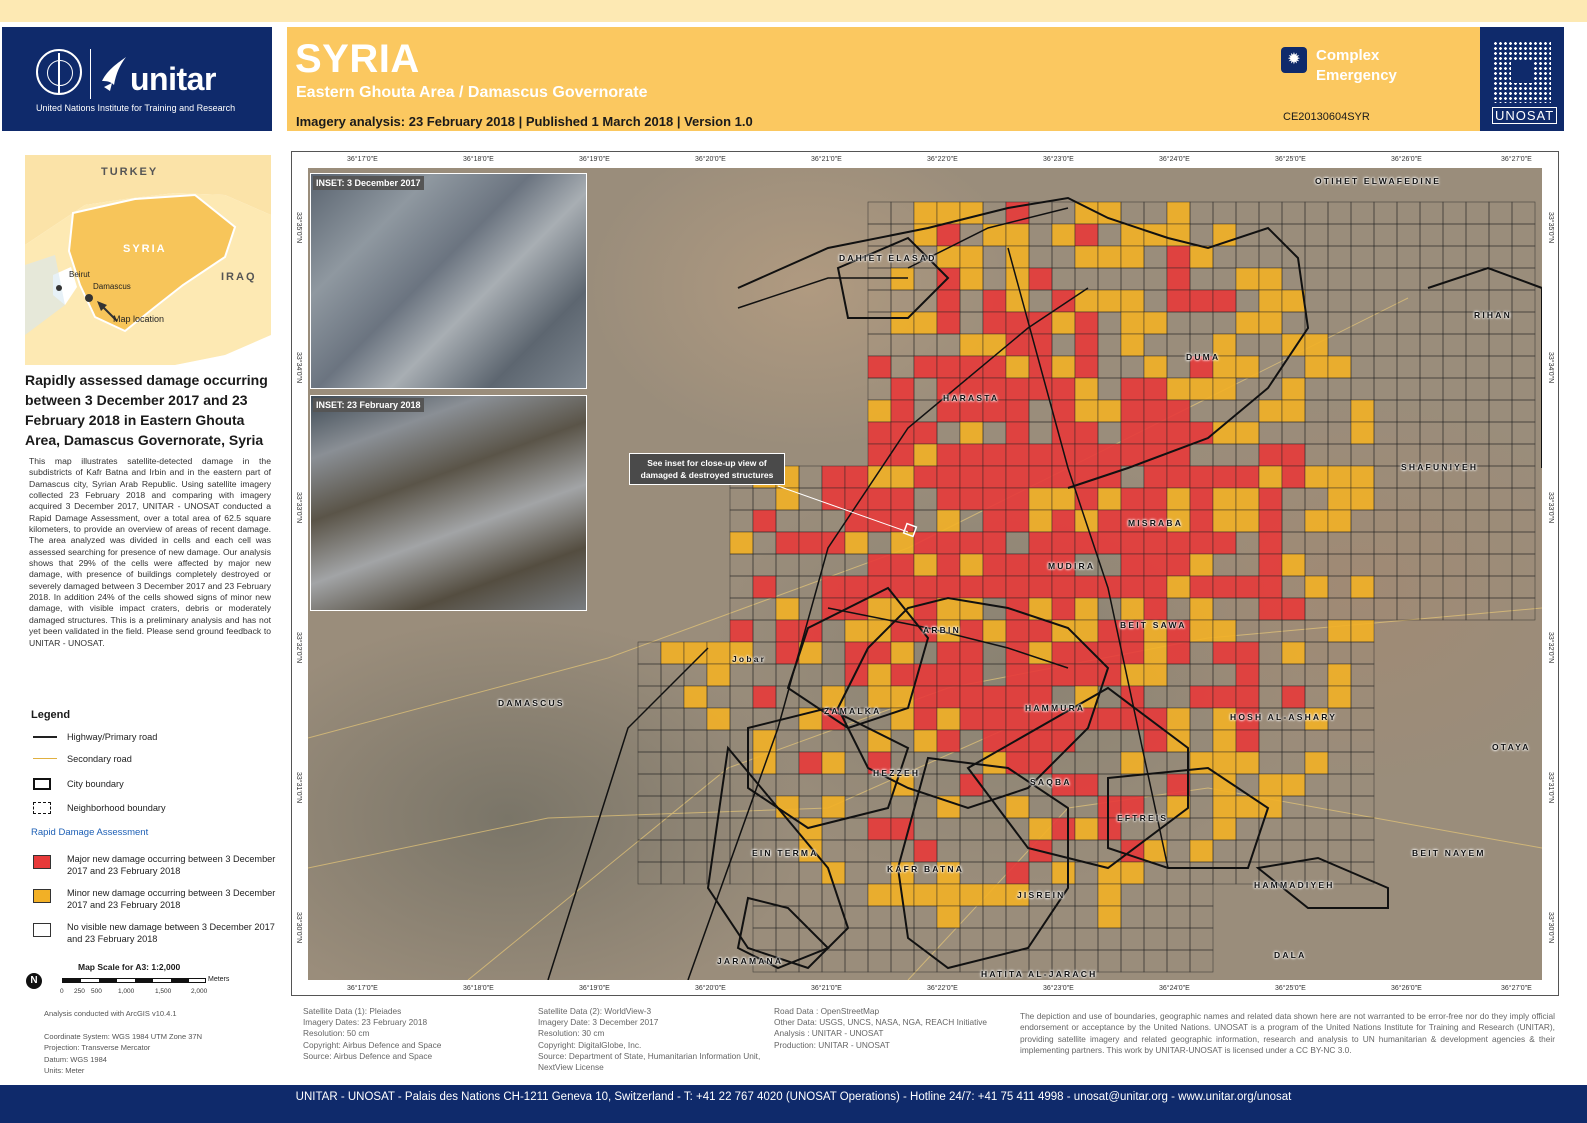 The image size is (1587, 1123). Describe the element at coordinates (778, 857) in the screenshot. I see `city-boundary` at that location.